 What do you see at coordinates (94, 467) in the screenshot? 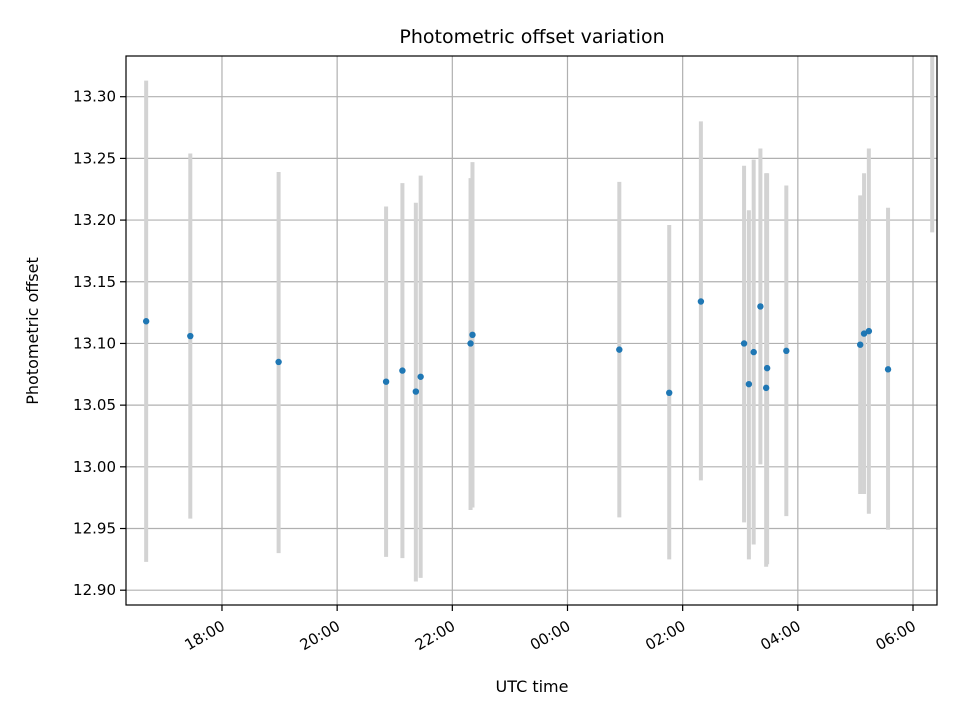
I see `y-tick-label: 13.00` at bounding box center [94, 467].